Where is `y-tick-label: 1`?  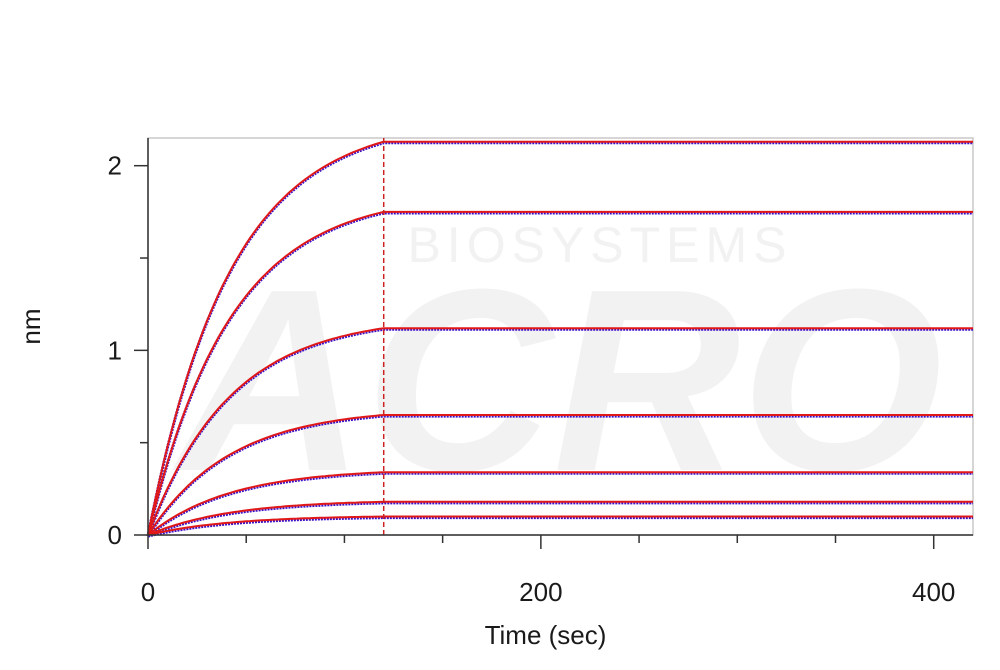
y-tick-label: 1 is located at coordinates (115, 350).